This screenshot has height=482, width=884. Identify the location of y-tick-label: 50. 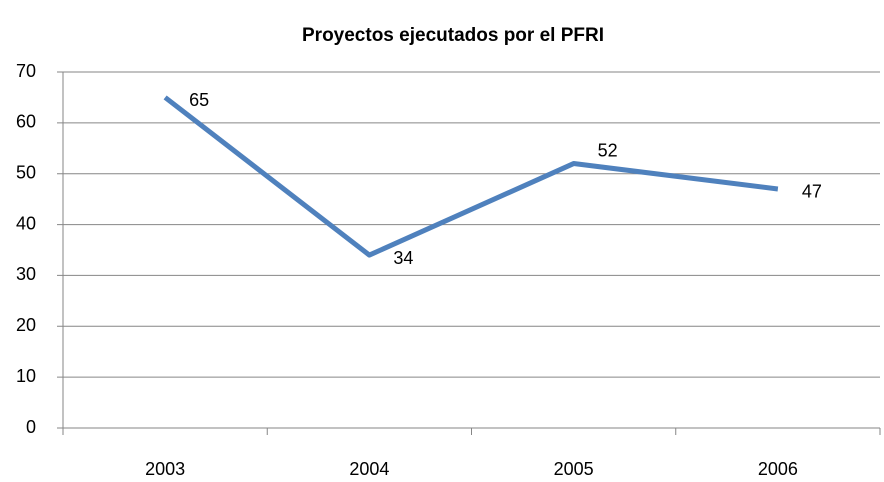
(26, 172).